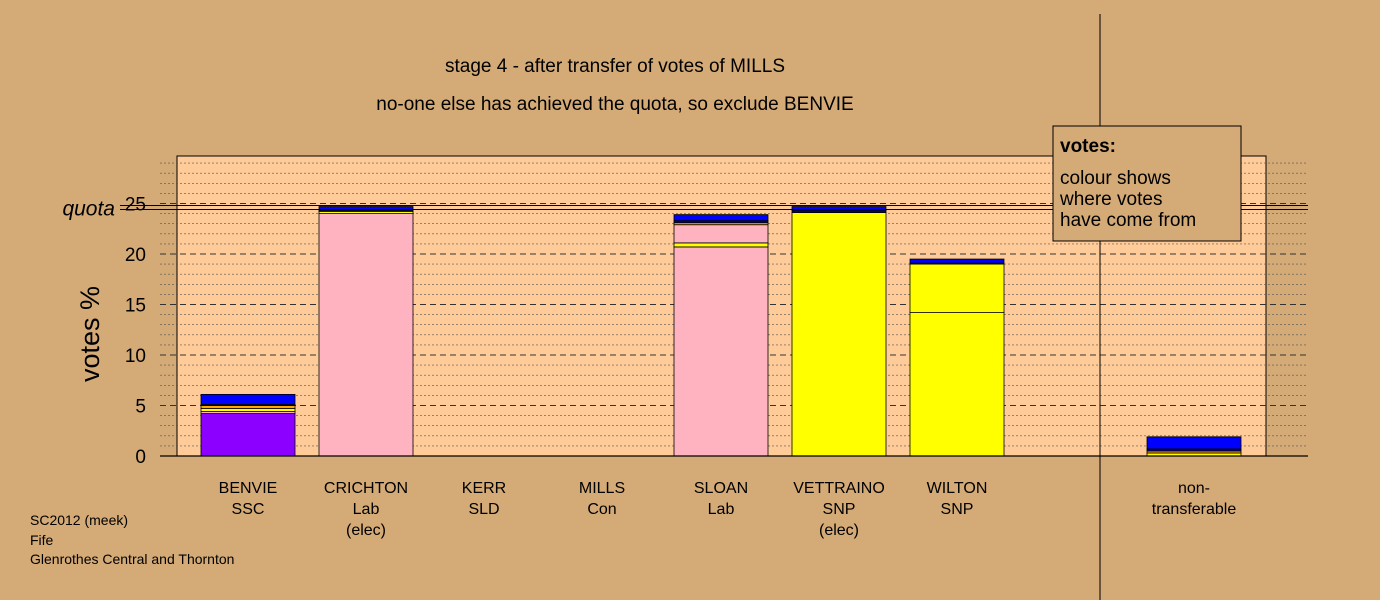  What do you see at coordinates (1115, 178) in the screenshot?
I see `legend-line: colour shows` at bounding box center [1115, 178].